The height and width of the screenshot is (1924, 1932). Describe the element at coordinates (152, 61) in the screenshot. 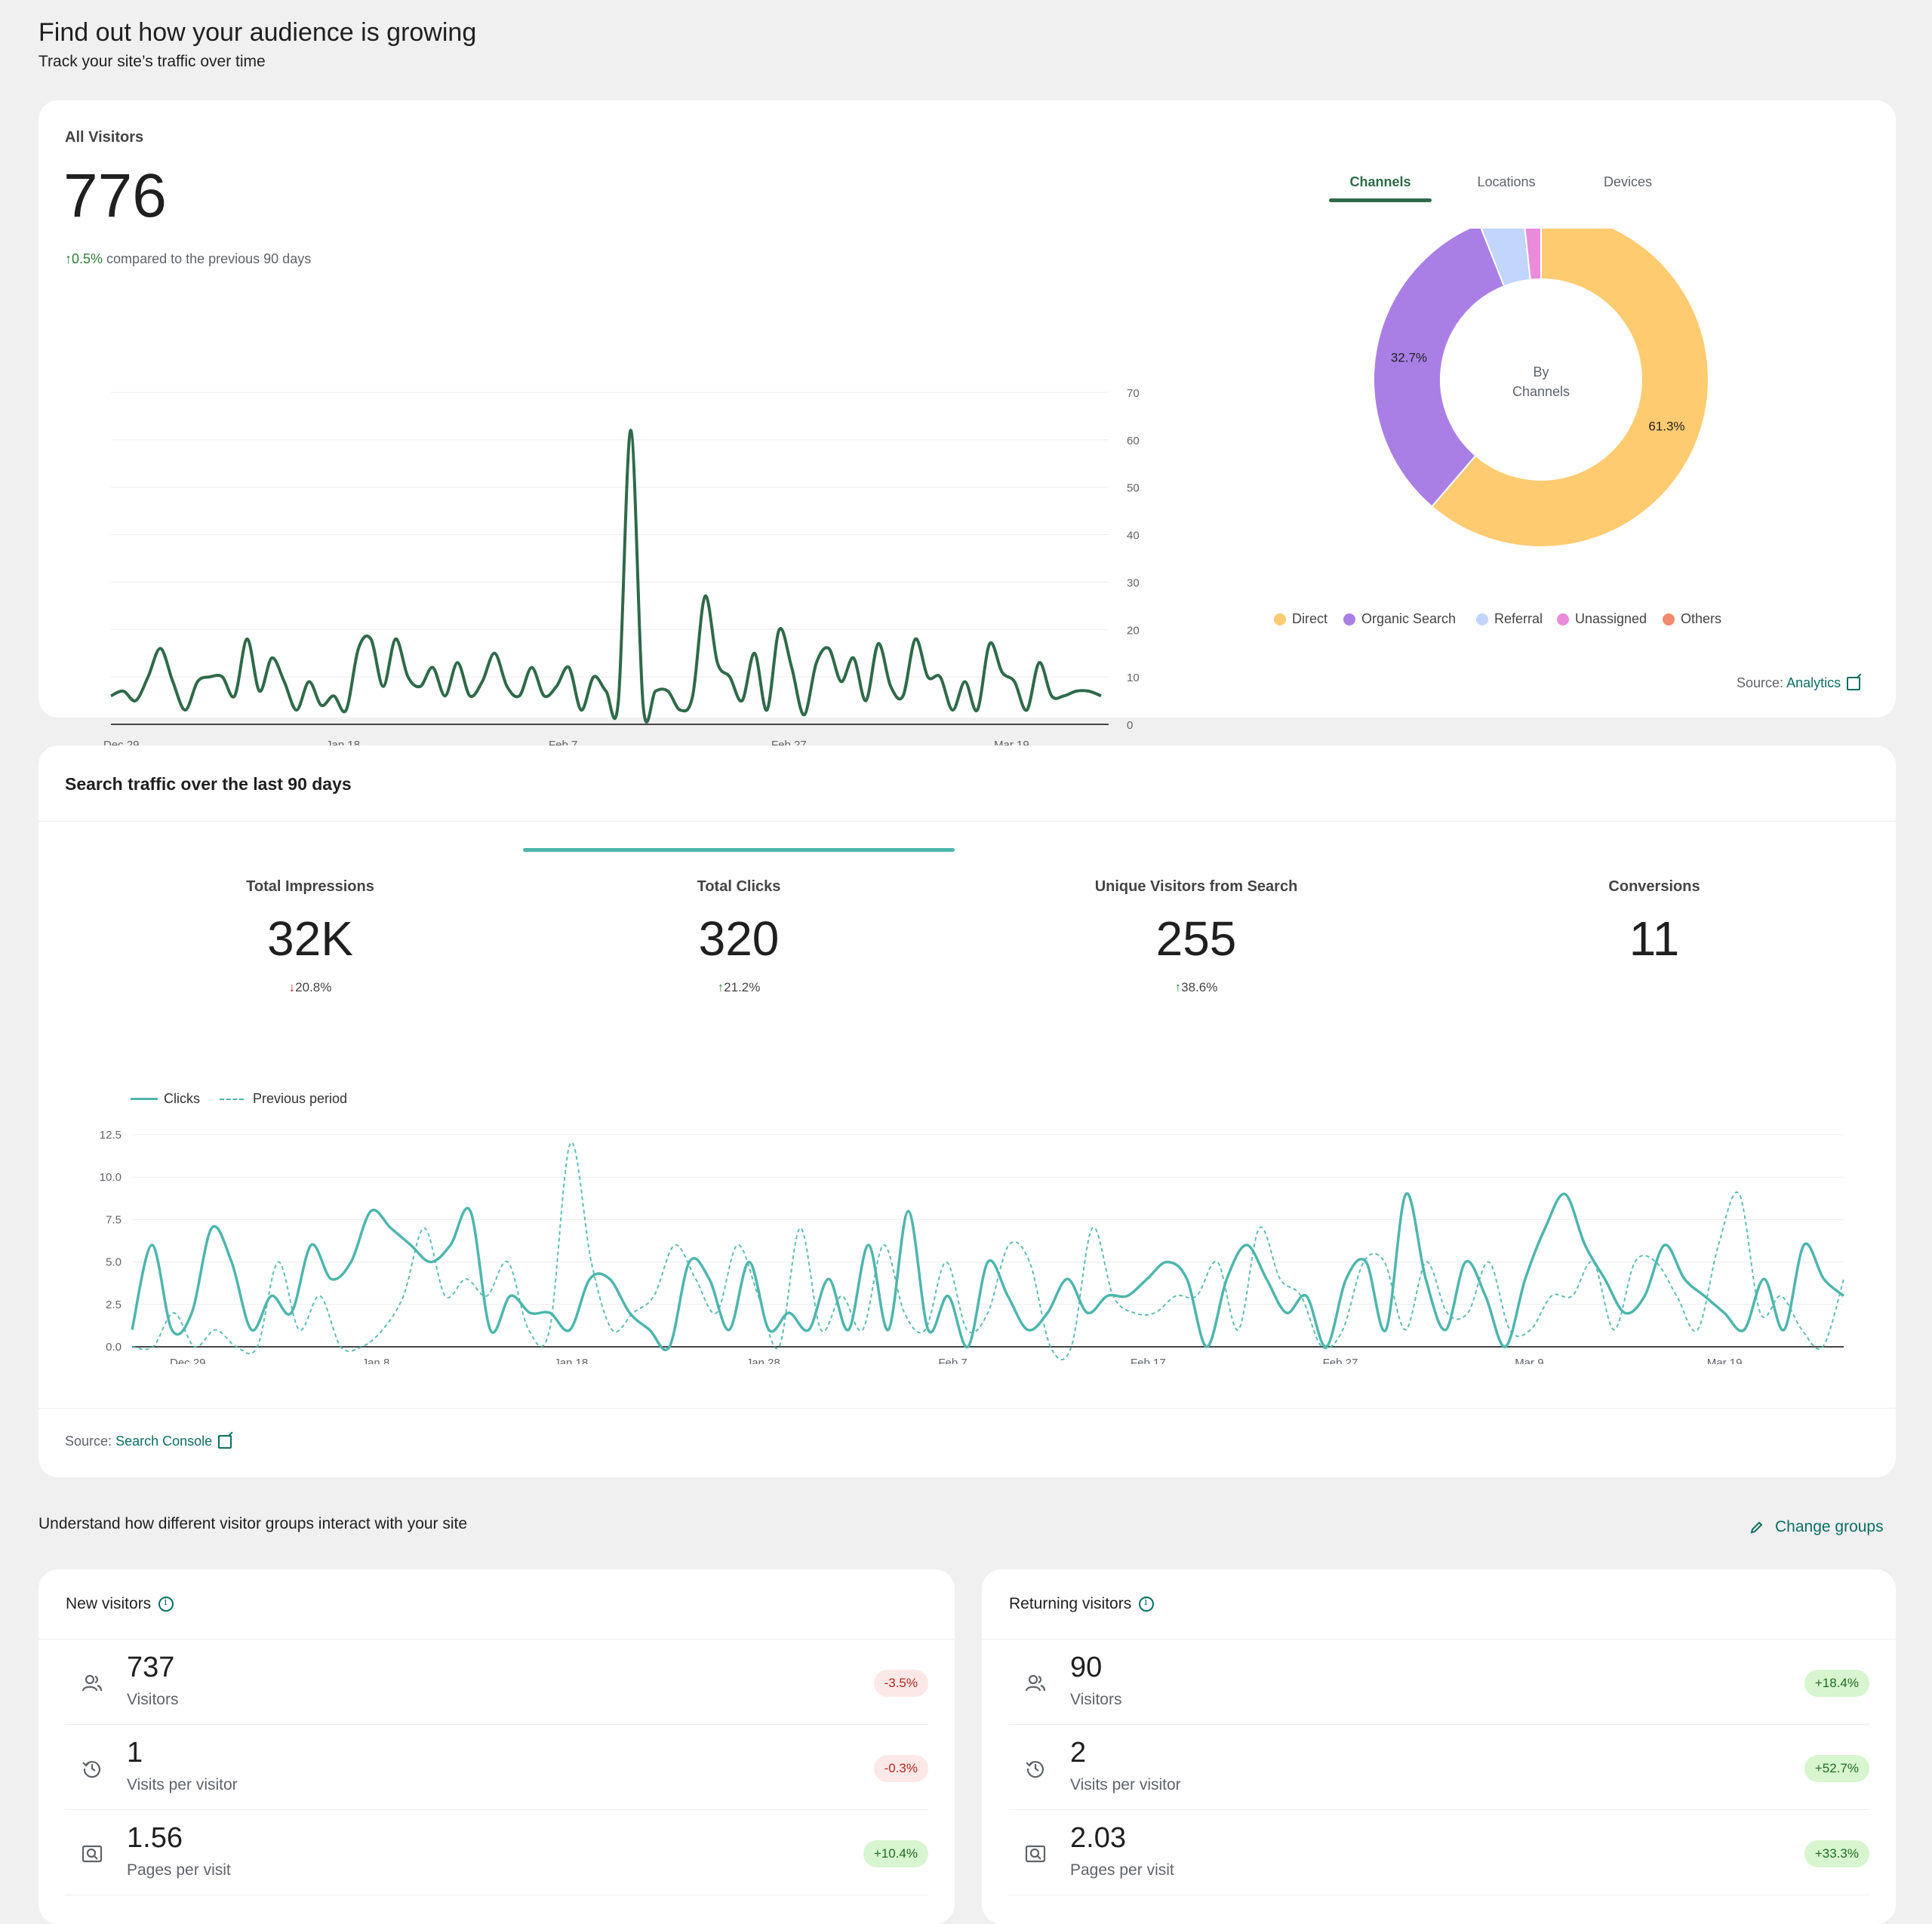

I see `page-subtitle: Track your site’s traffic over time` at that location.